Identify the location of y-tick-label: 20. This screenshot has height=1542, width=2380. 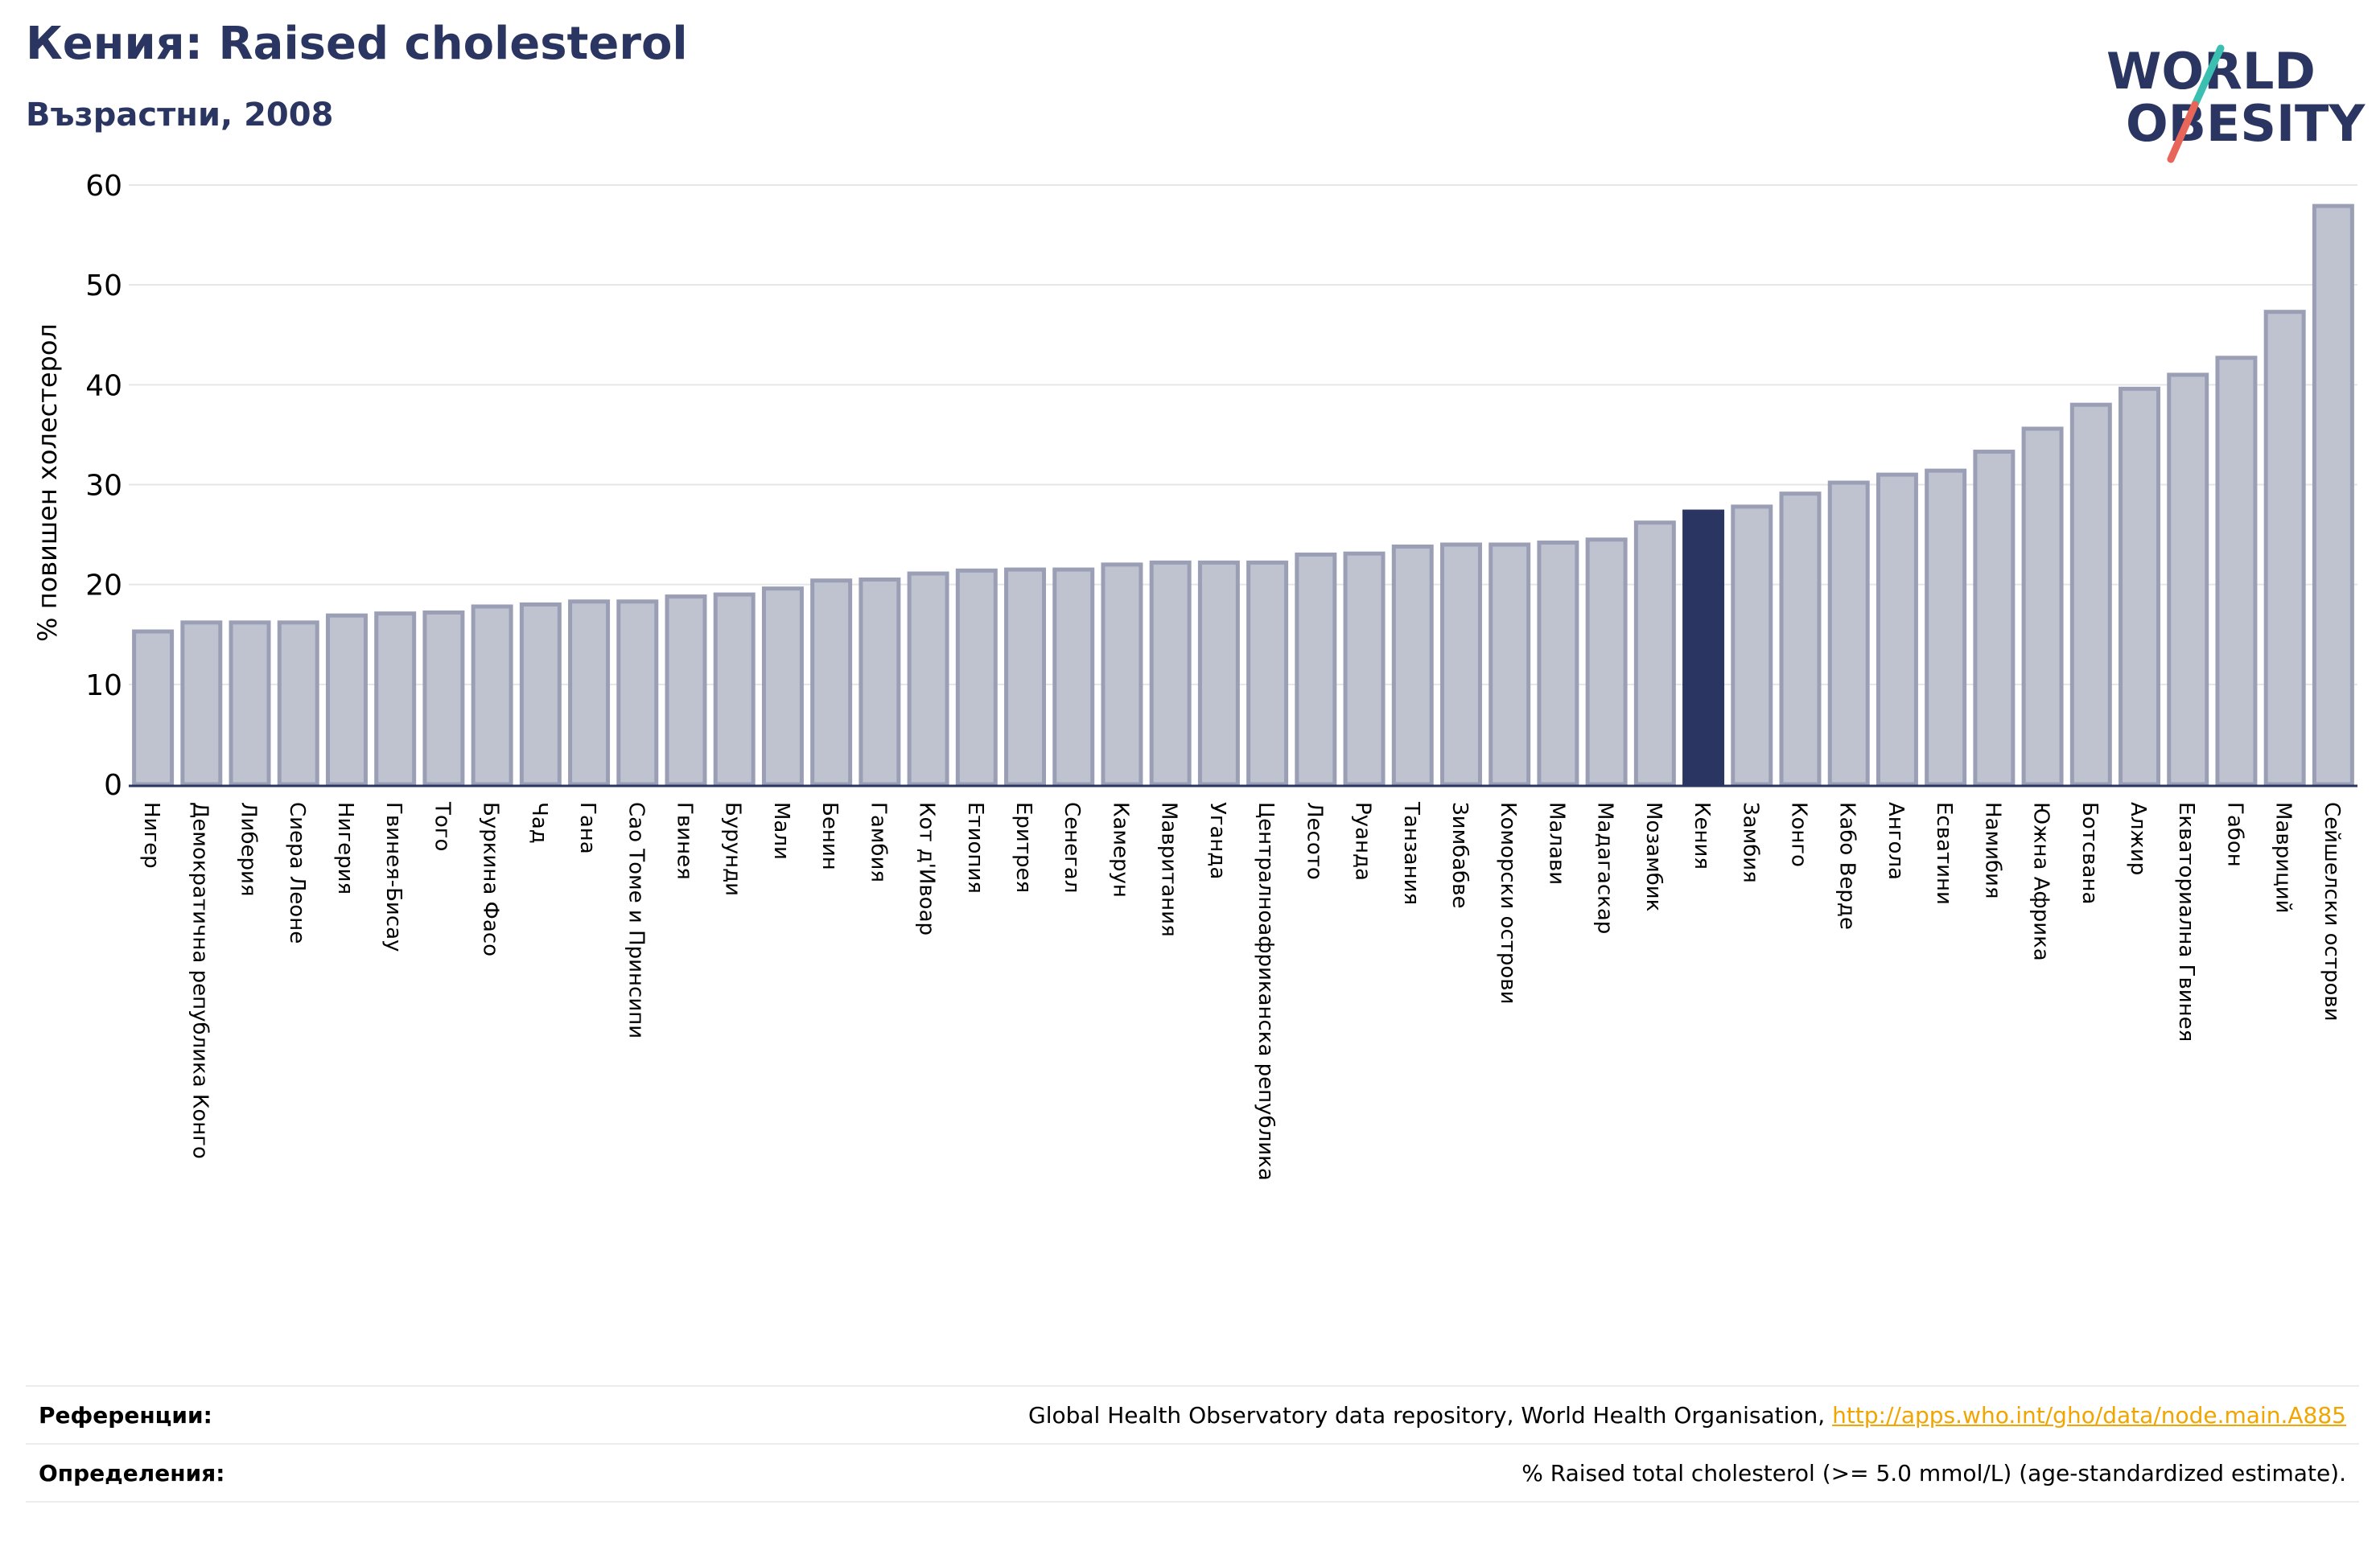
(104, 586).